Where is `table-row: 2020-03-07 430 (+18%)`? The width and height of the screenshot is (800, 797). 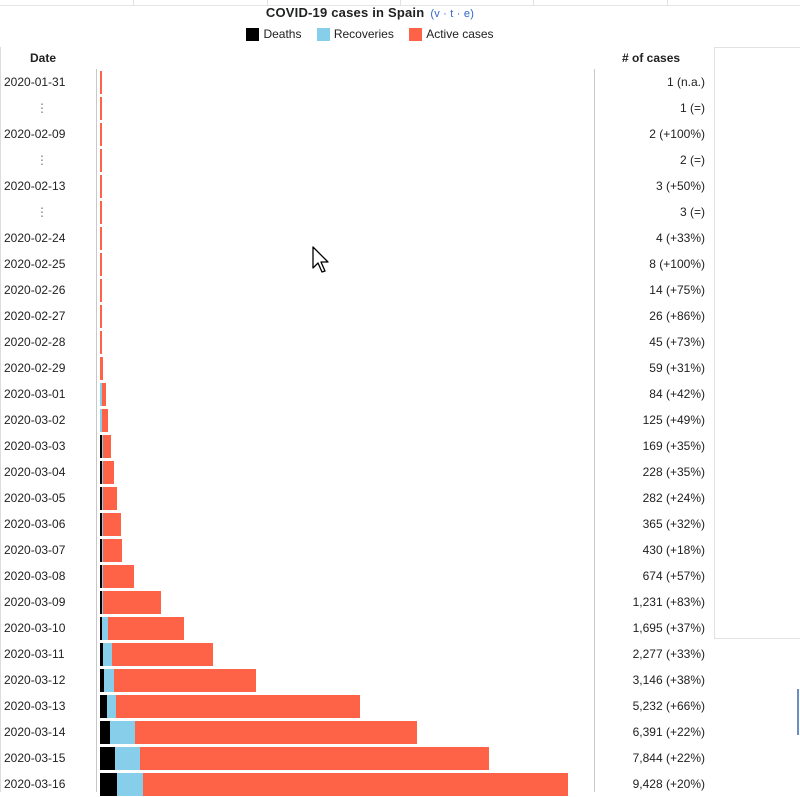
table-row: 2020-03-07 430 (+18%) is located at coordinates (400, 550).